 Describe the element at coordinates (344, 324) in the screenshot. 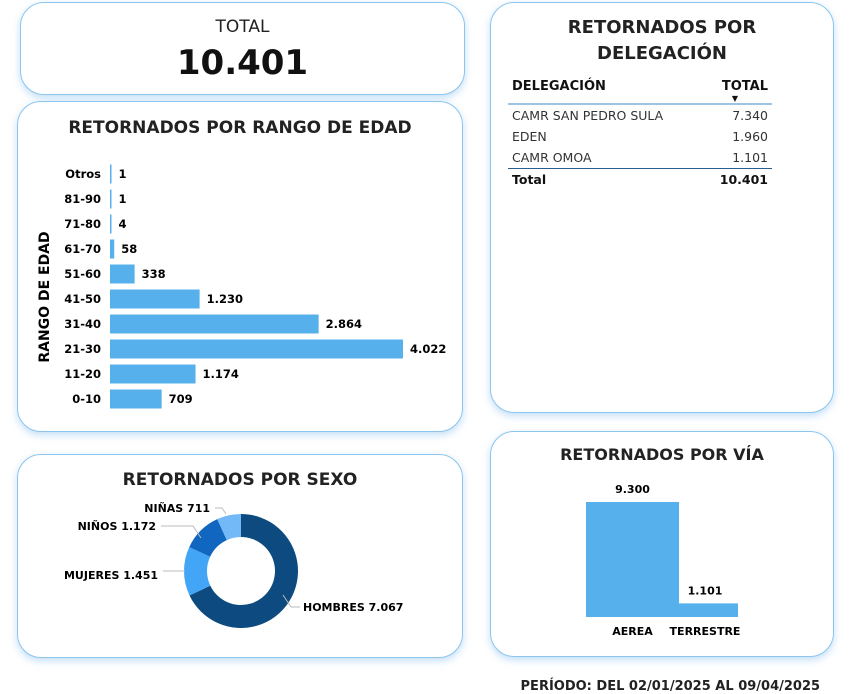

I see `age-data-label: 2.864` at that location.